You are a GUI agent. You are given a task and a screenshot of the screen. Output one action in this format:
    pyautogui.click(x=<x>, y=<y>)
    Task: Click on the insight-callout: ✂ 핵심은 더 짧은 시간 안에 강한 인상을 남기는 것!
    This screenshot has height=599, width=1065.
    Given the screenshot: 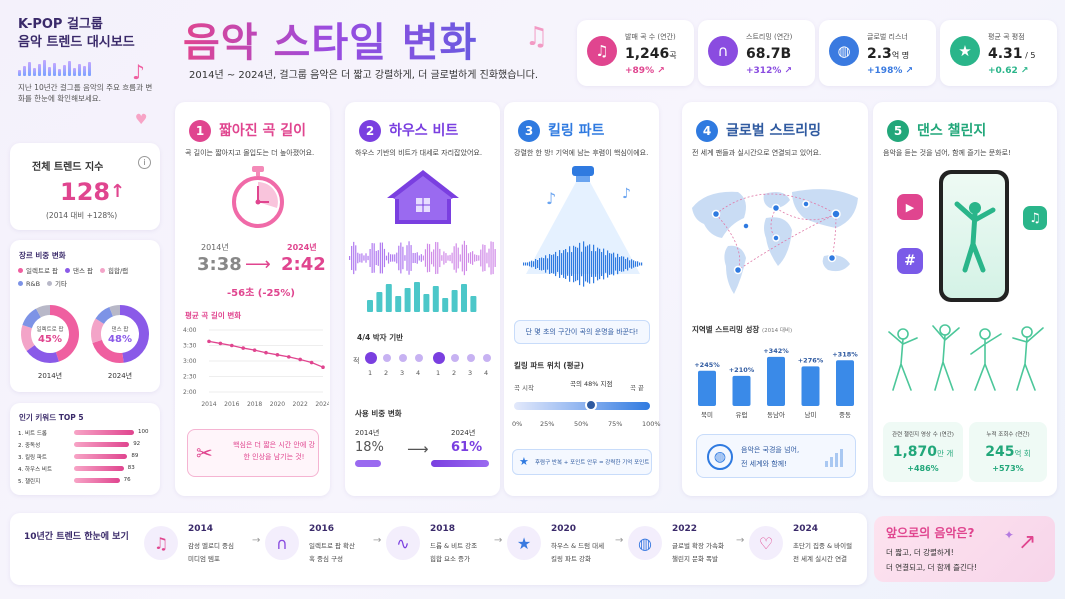 What is the action you would take?
    pyautogui.click(x=253, y=453)
    